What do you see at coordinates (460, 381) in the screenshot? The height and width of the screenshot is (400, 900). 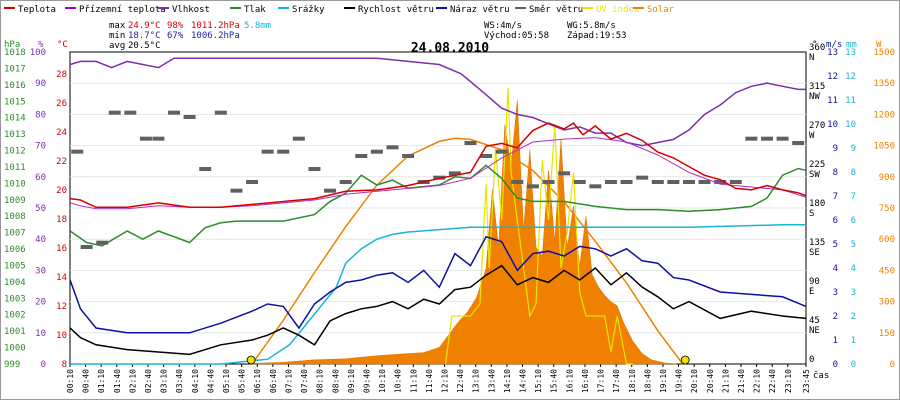 I see `x-tick-label: 12:40` at bounding box center [460, 381].